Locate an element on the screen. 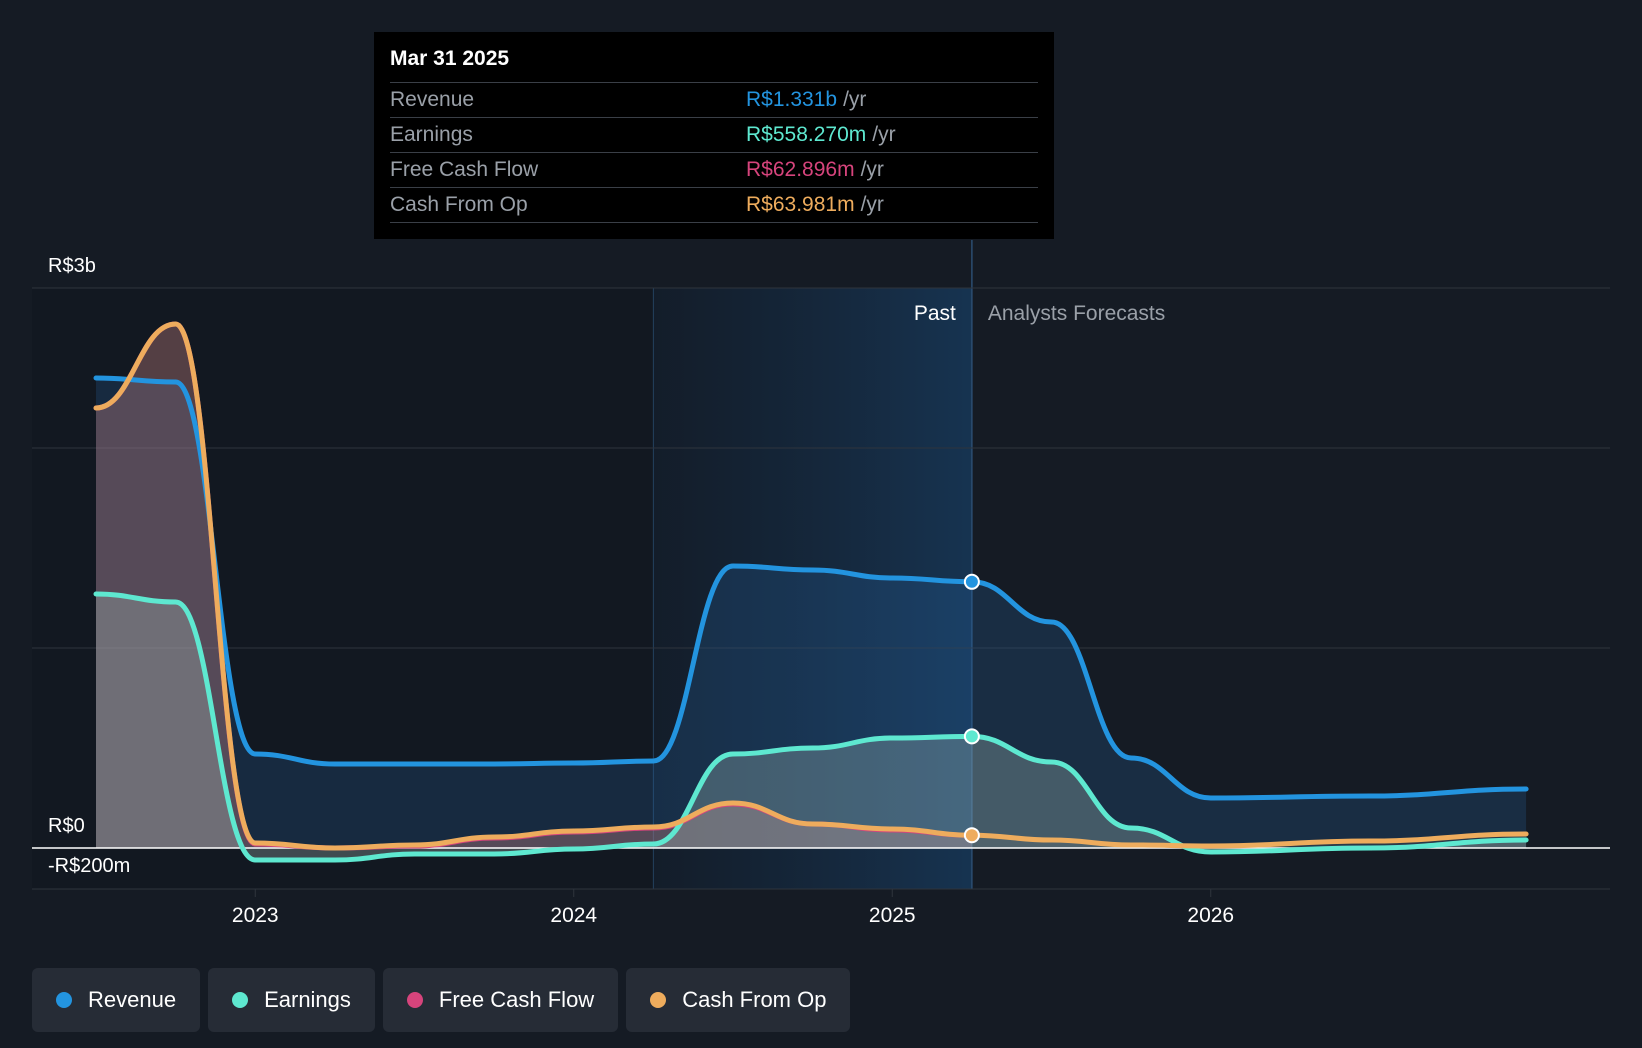 This screenshot has width=1642, height=1048. tooltip-value: R$1.331b is located at coordinates (792, 99).